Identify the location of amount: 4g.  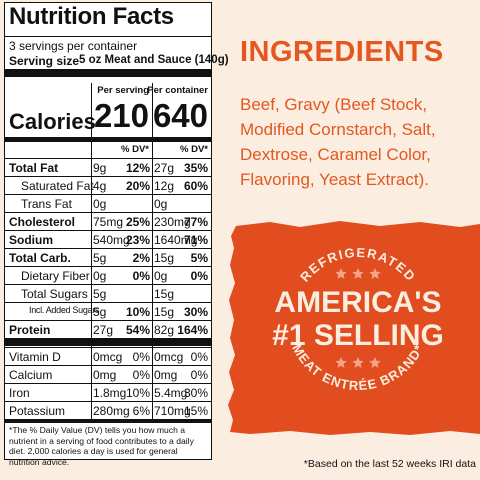
(100, 186).